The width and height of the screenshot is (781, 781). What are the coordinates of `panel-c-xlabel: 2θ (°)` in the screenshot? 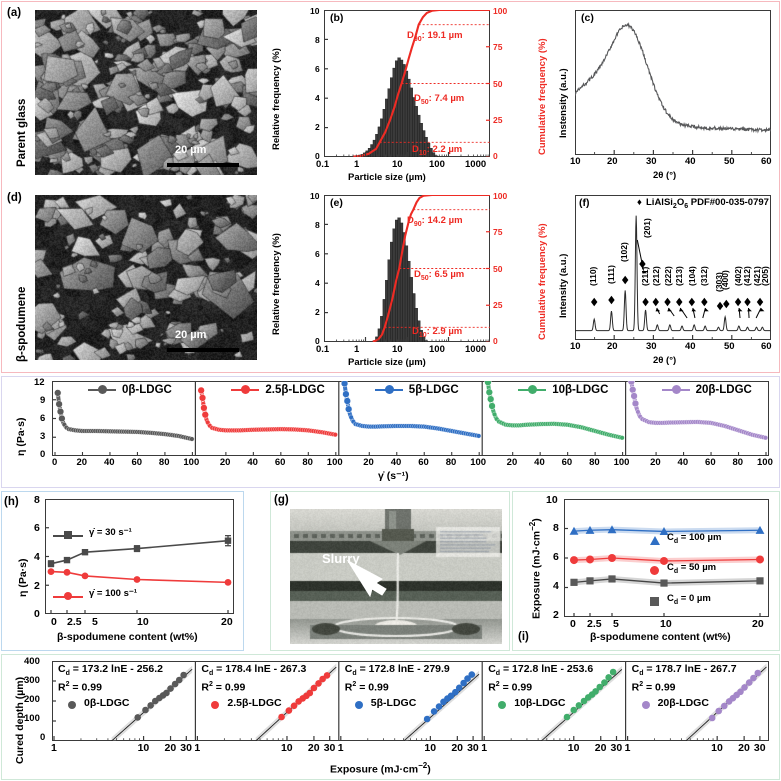 It's located at (665, 175).